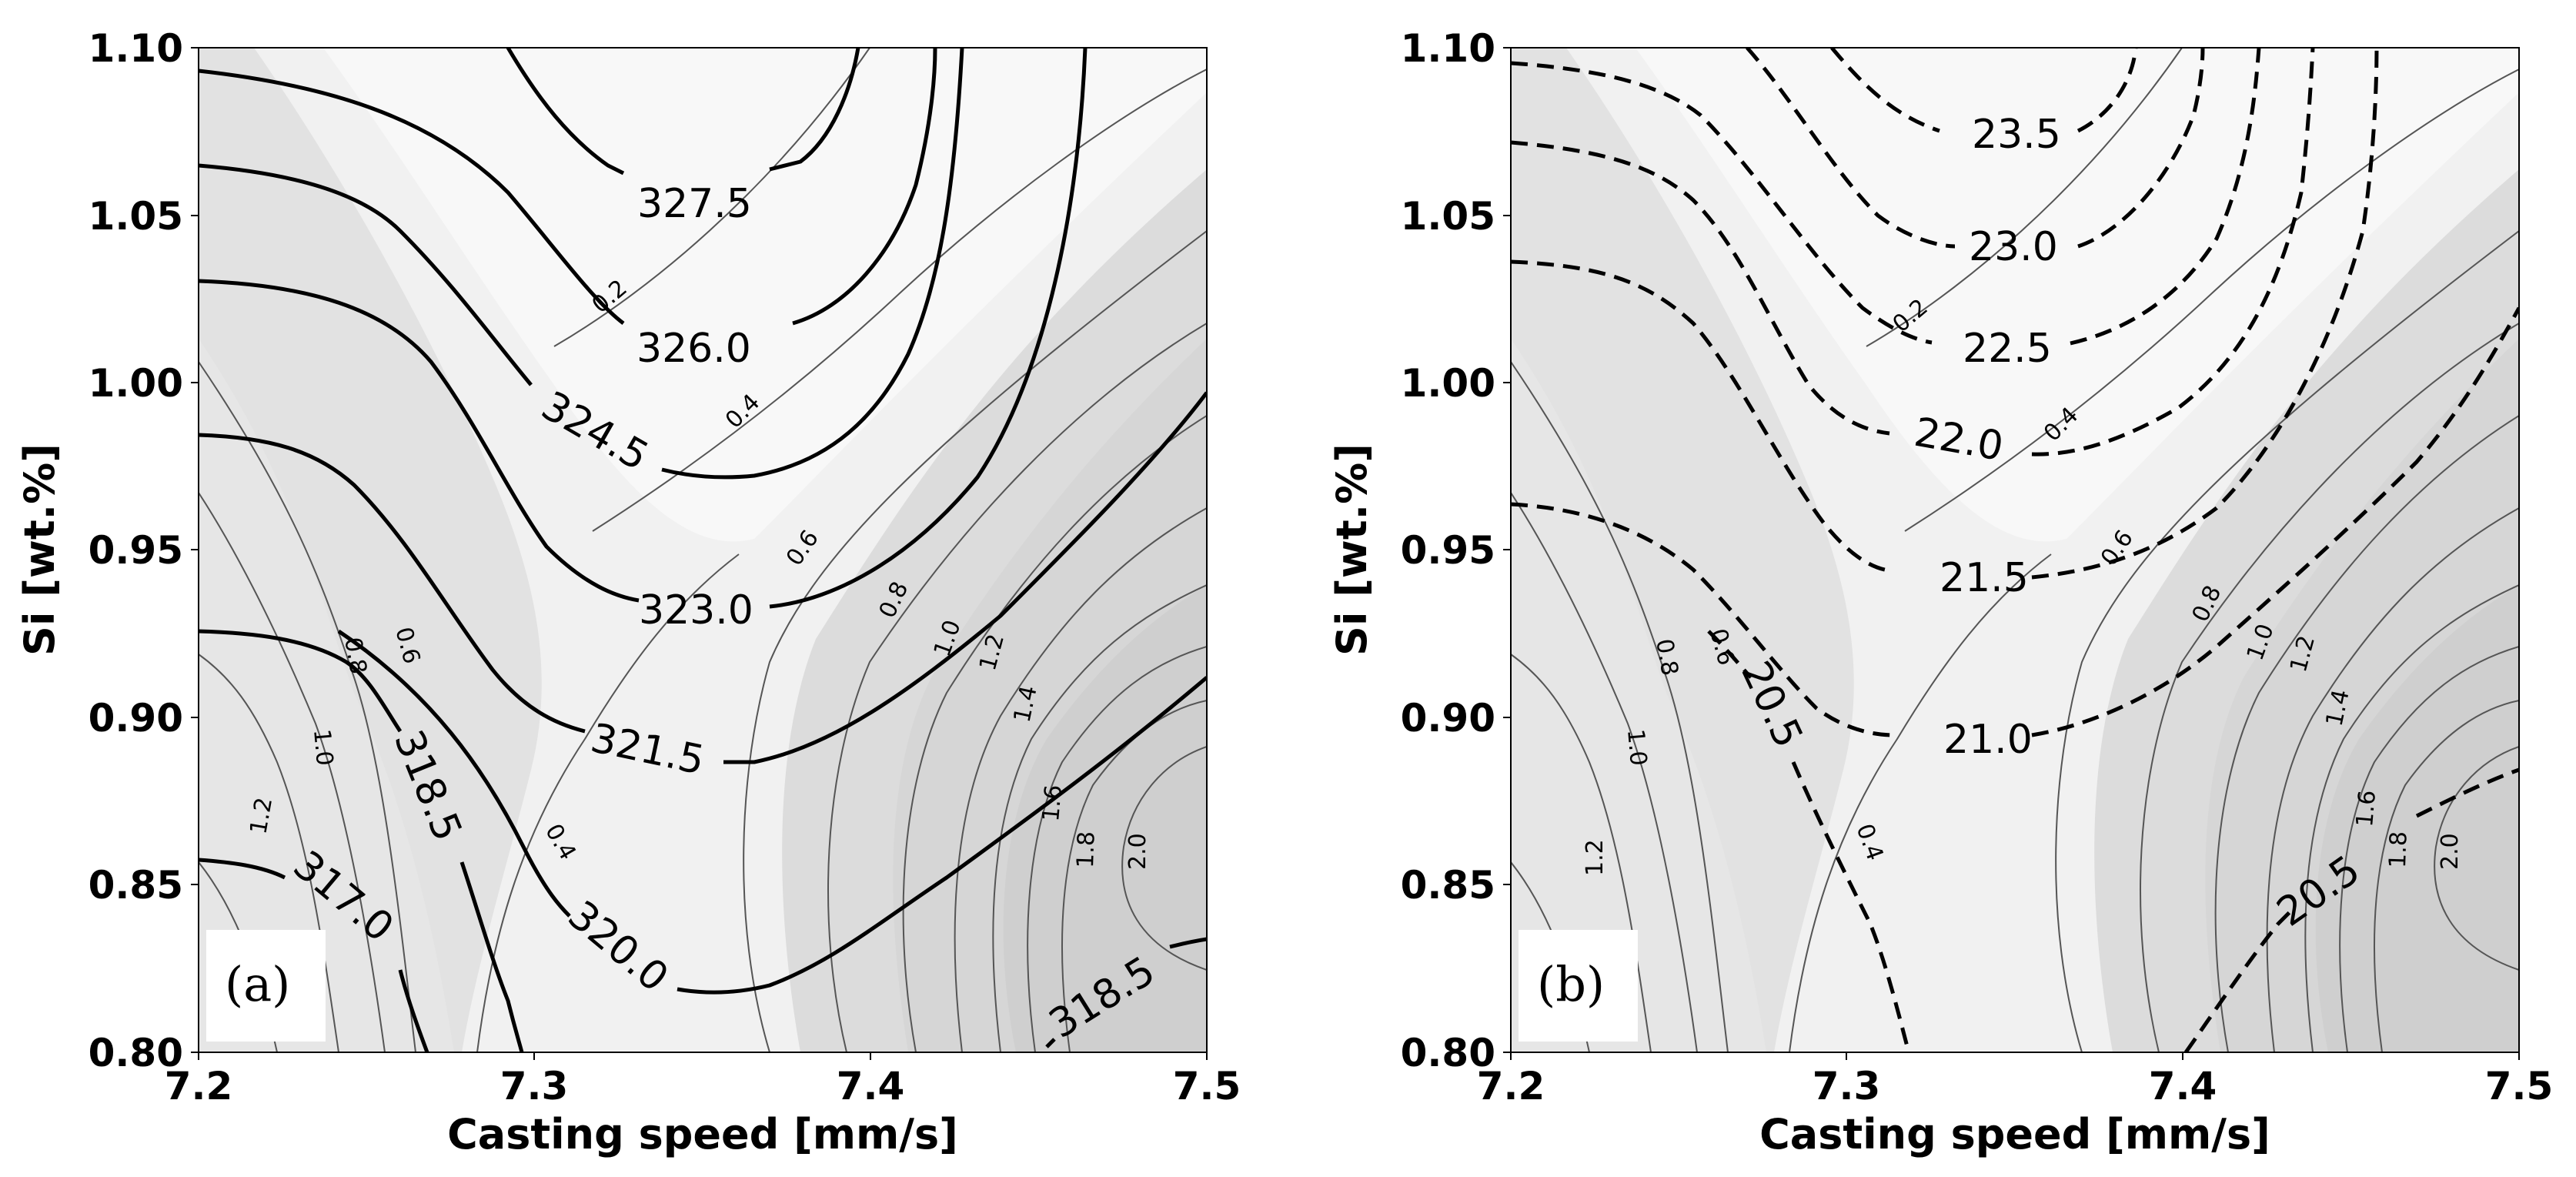 This screenshot has height=1177, width=2576. Describe the element at coordinates (2429, 849) in the screenshot. I see `uncert-b-line-1.6` at that location.